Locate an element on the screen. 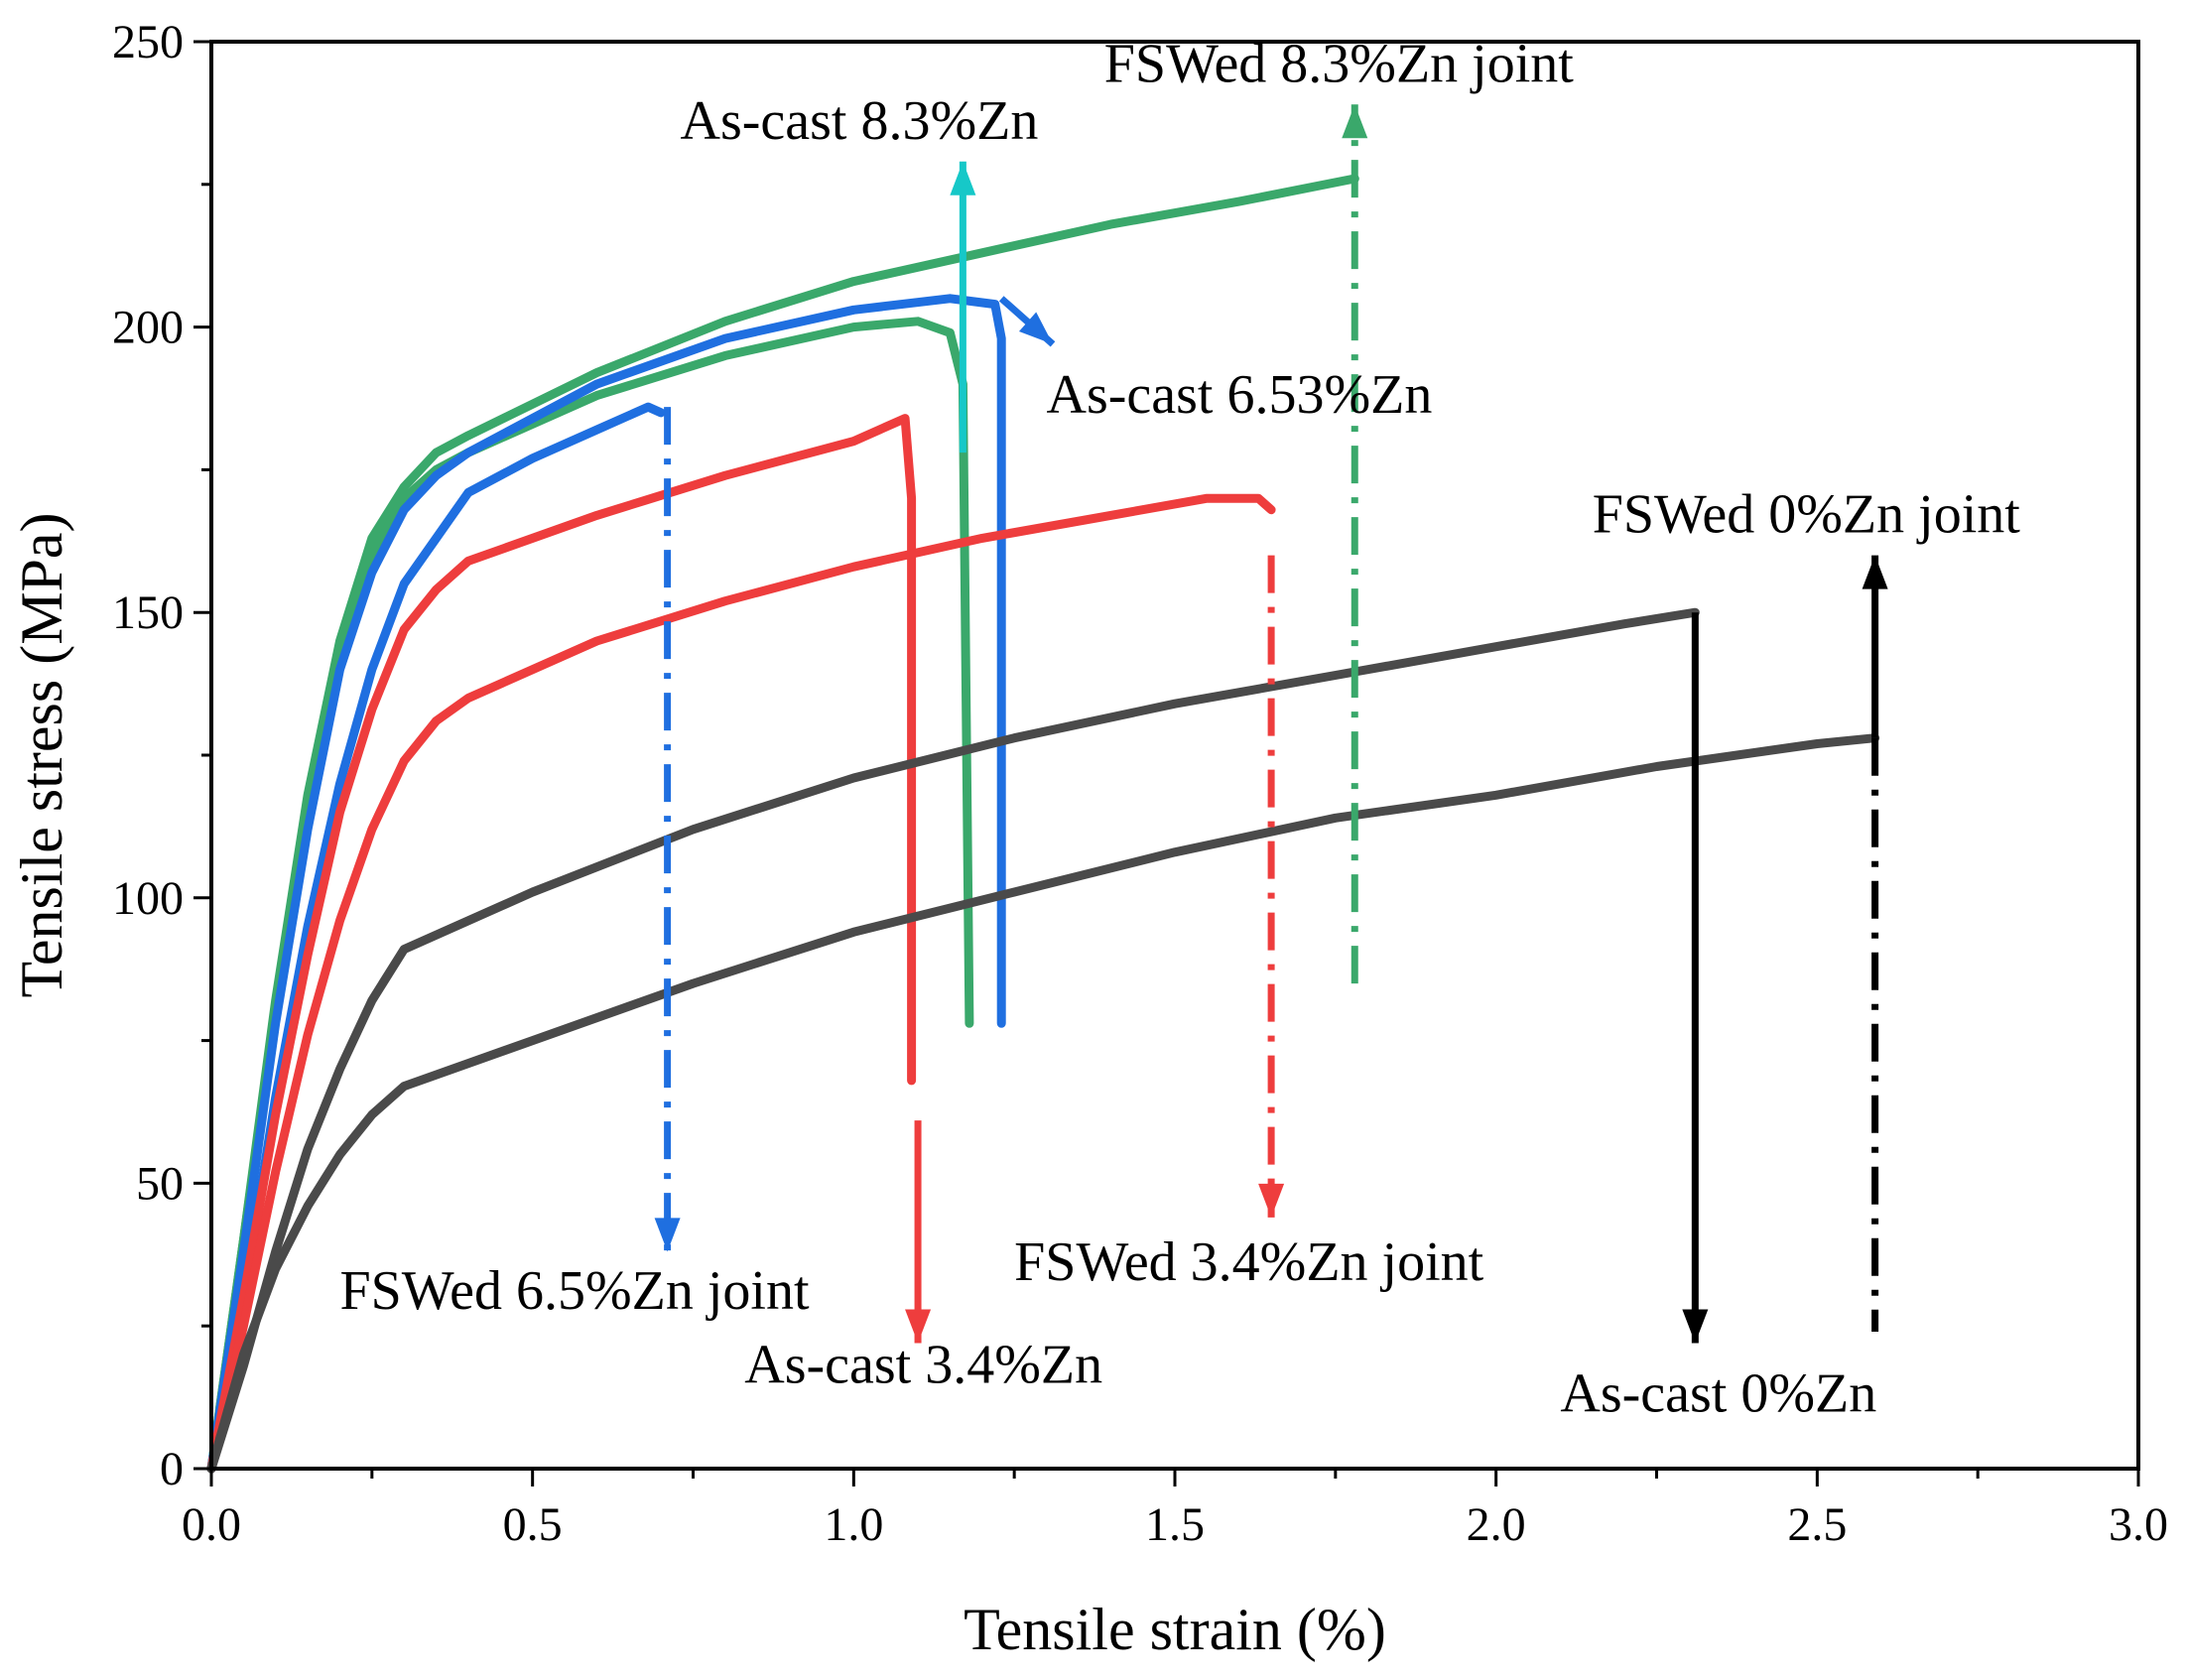 This screenshot has height=1680, width=2187. x-tick-label: 0.5 is located at coordinates (533, 1524).